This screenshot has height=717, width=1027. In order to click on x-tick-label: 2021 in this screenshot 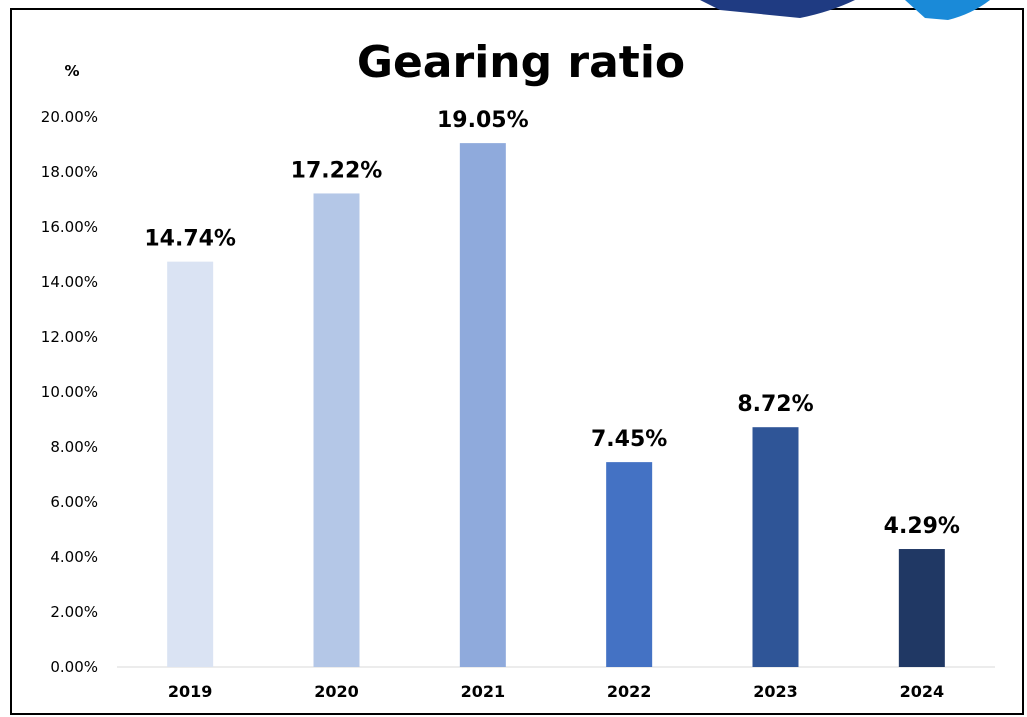, I will do `click(483, 691)`.